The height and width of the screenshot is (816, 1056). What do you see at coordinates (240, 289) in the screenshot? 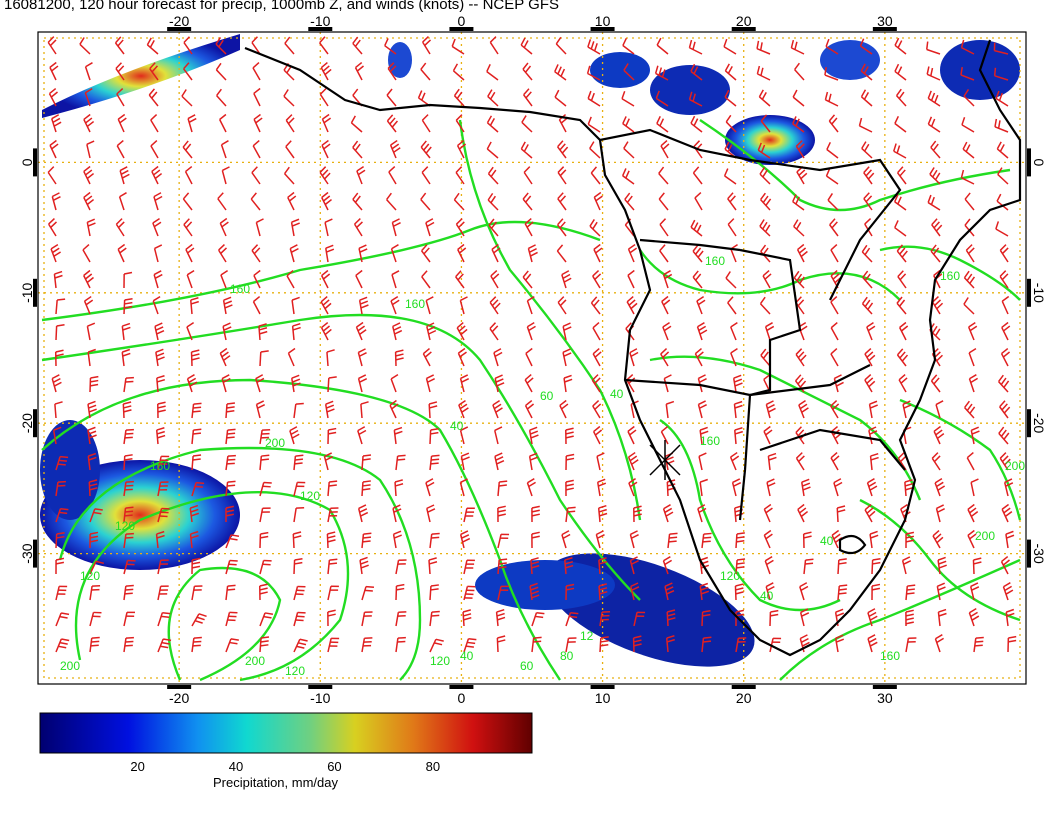
I see `contour-label: 160` at bounding box center [240, 289].